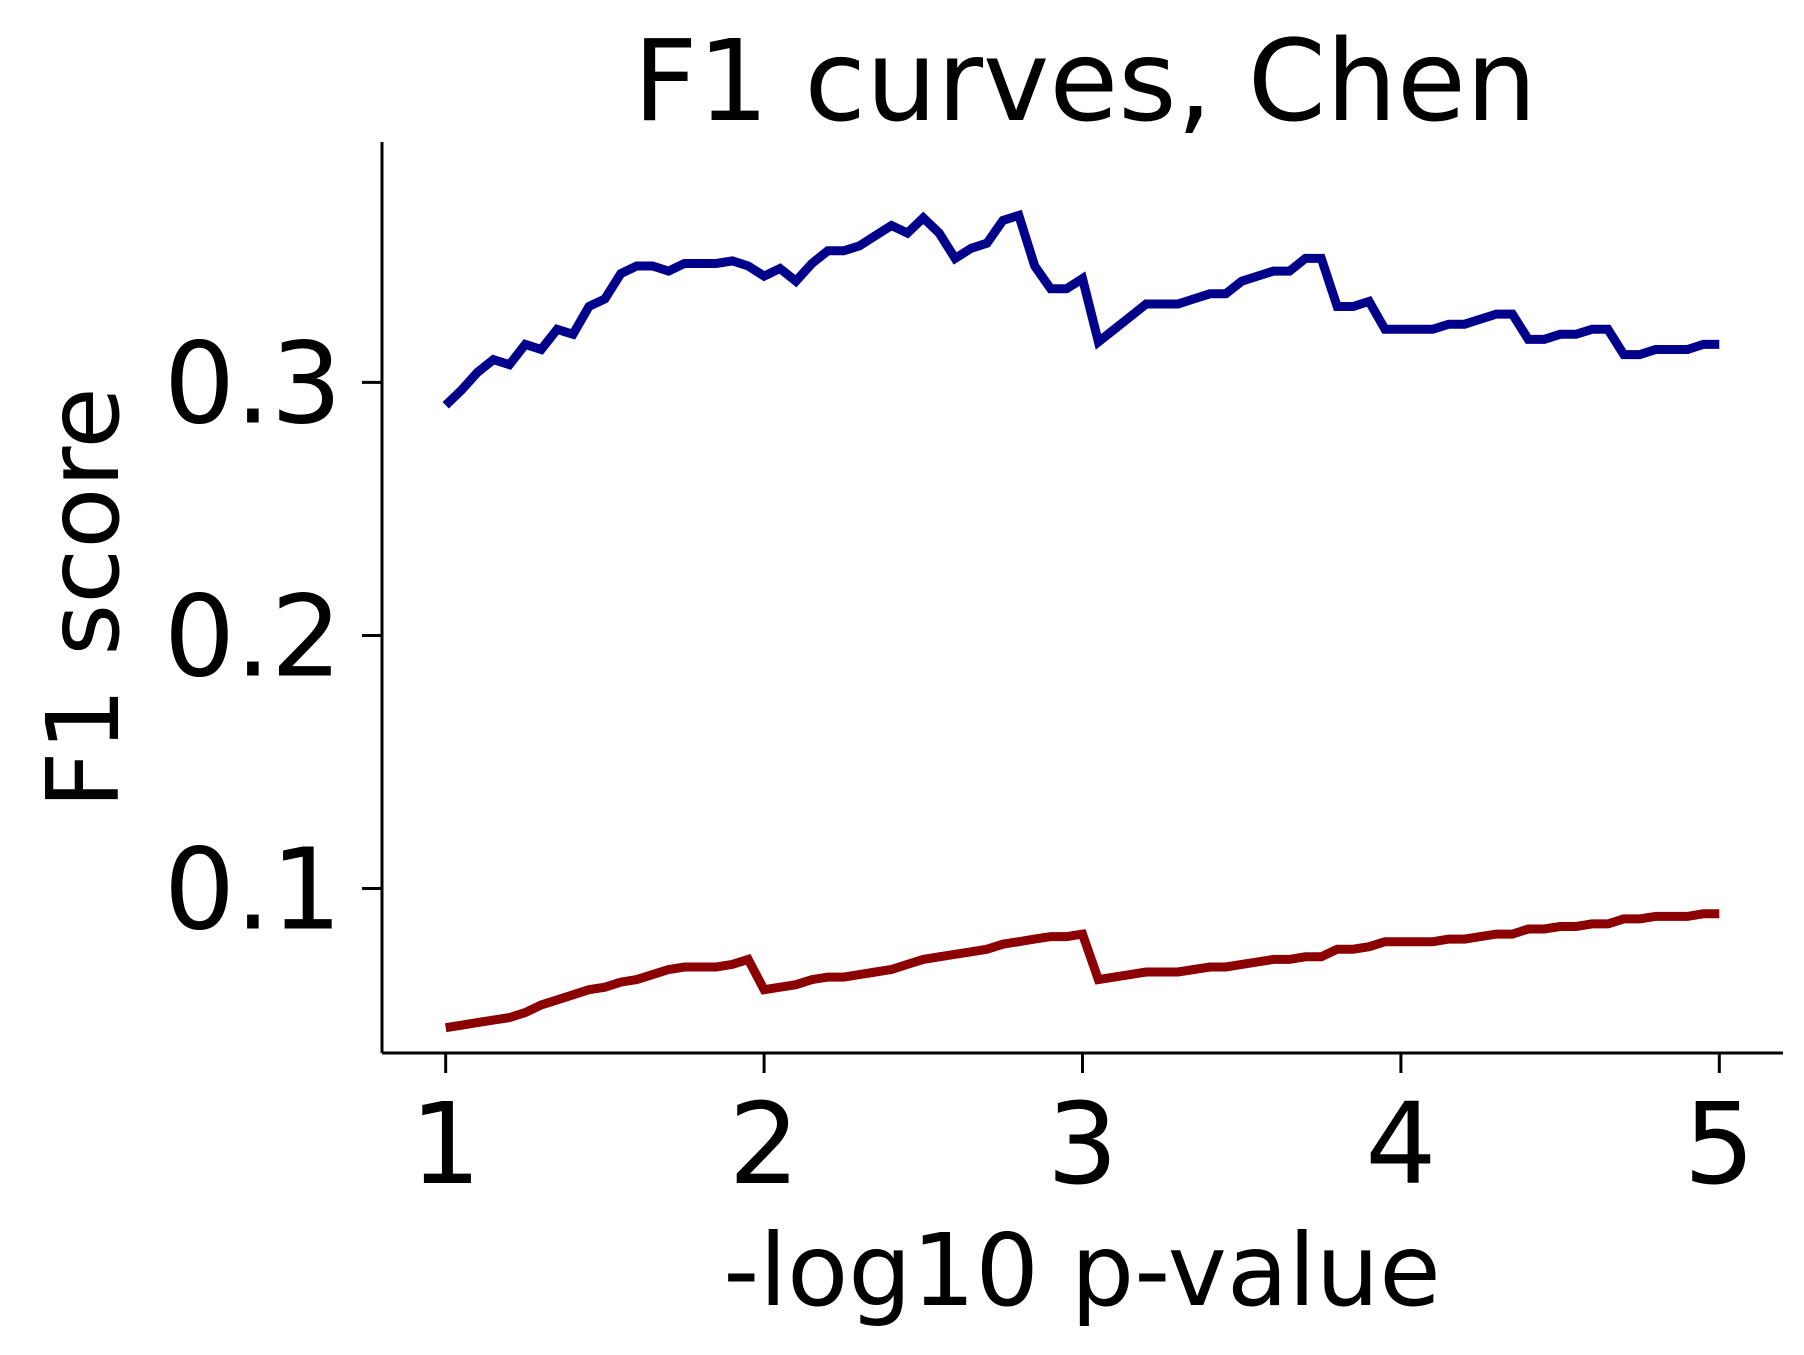 The height and width of the screenshot is (1355, 1804). I want to click on x-tick-label: 4, so click(1400, 1145).